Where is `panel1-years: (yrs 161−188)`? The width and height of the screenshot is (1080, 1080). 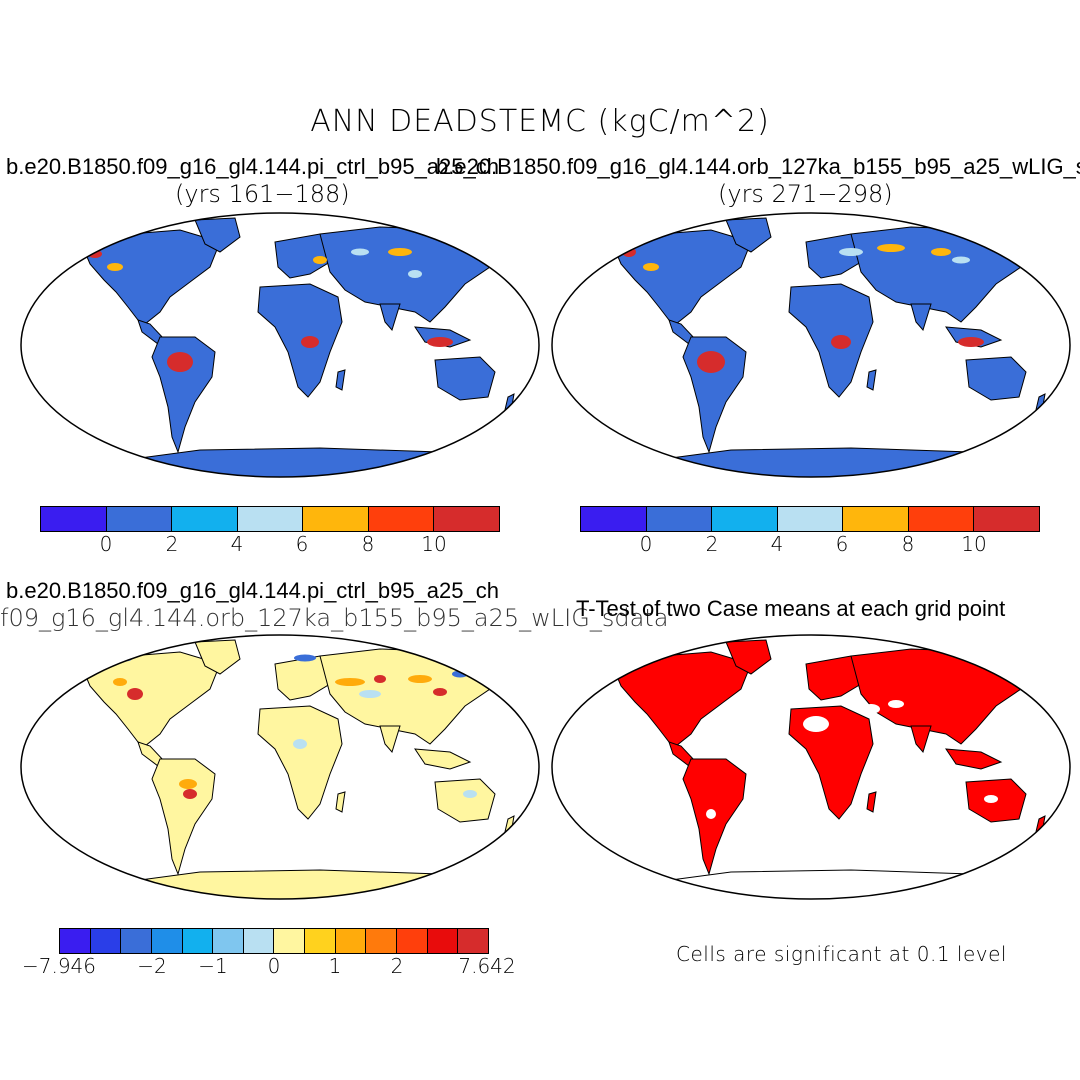 panel1-years: (yrs 161−188) is located at coordinates (262, 194).